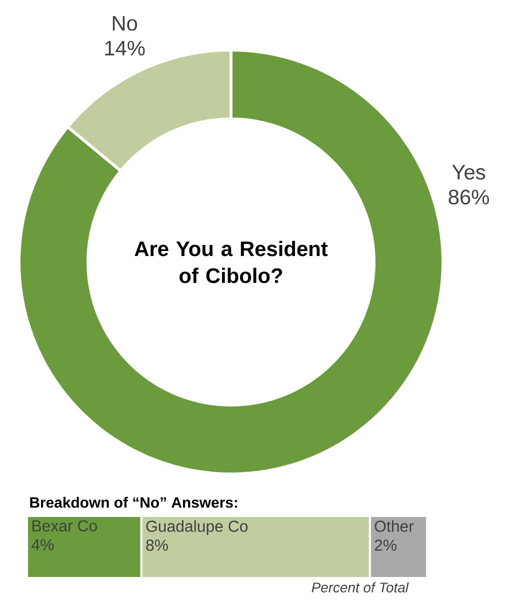 This screenshot has height=600, width=507. Describe the element at coordinates (197, 528) in the screenshot. I see `series-label: Guadalupe Co` at that location.